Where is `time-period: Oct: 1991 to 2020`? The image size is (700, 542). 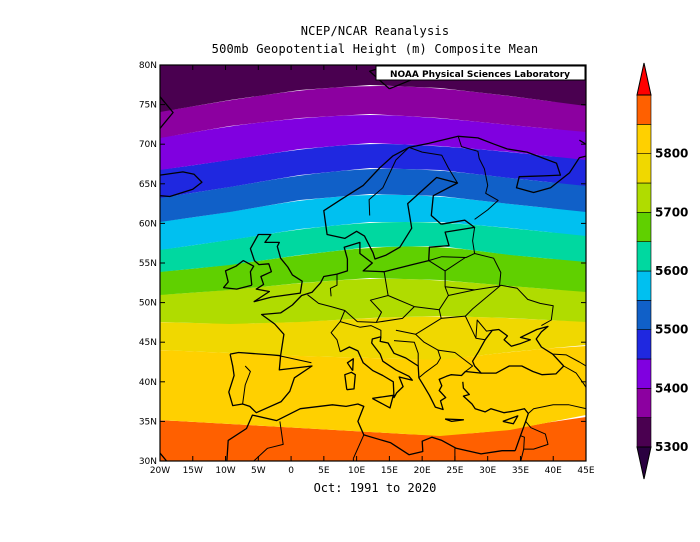 time-period: Oct: 1991 to 2020 is located at coordinates (375, 488).